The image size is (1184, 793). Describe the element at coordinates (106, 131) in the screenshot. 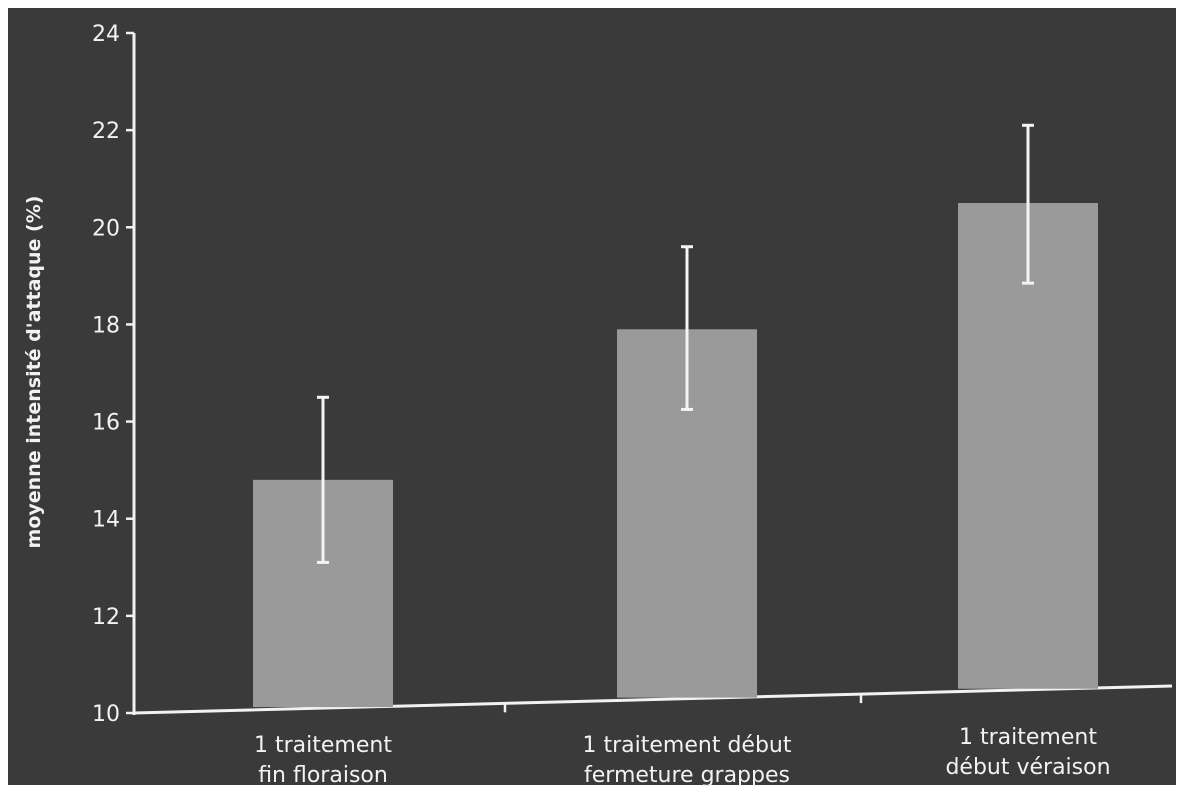

I see `y-tick-label: 22` at that location.